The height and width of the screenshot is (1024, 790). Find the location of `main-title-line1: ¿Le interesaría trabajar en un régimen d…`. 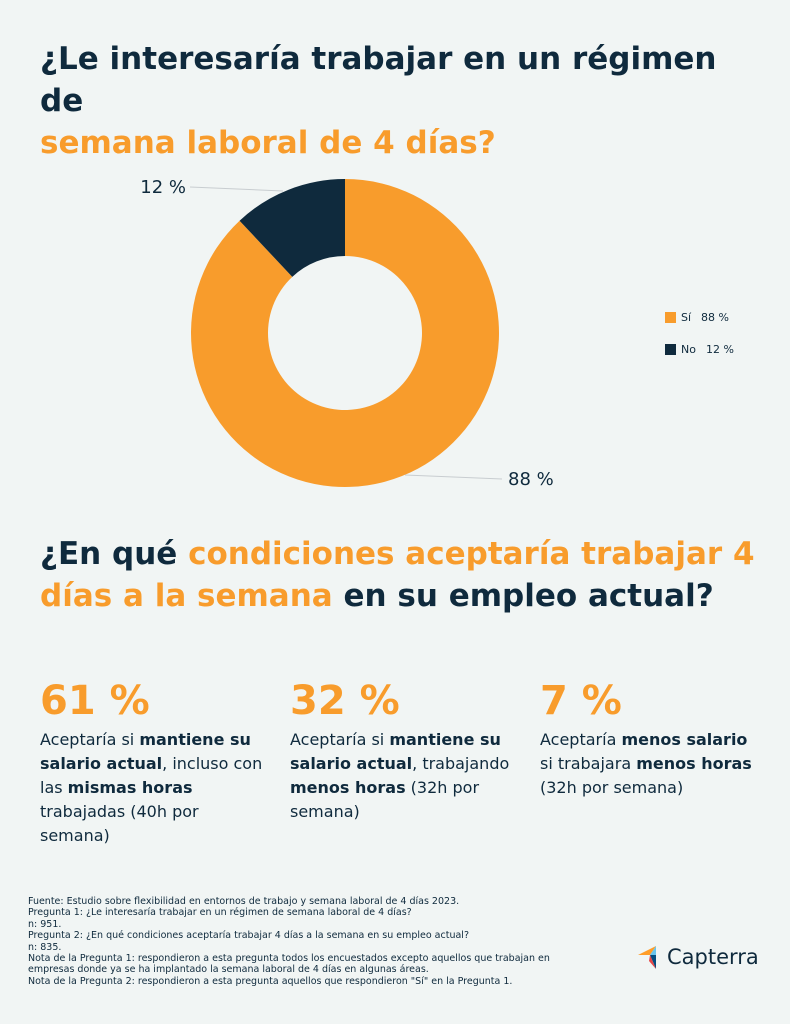

main-title-line1: ¿Le interesaría trabajar en un régimen d… is located at coordinates (378, 80).